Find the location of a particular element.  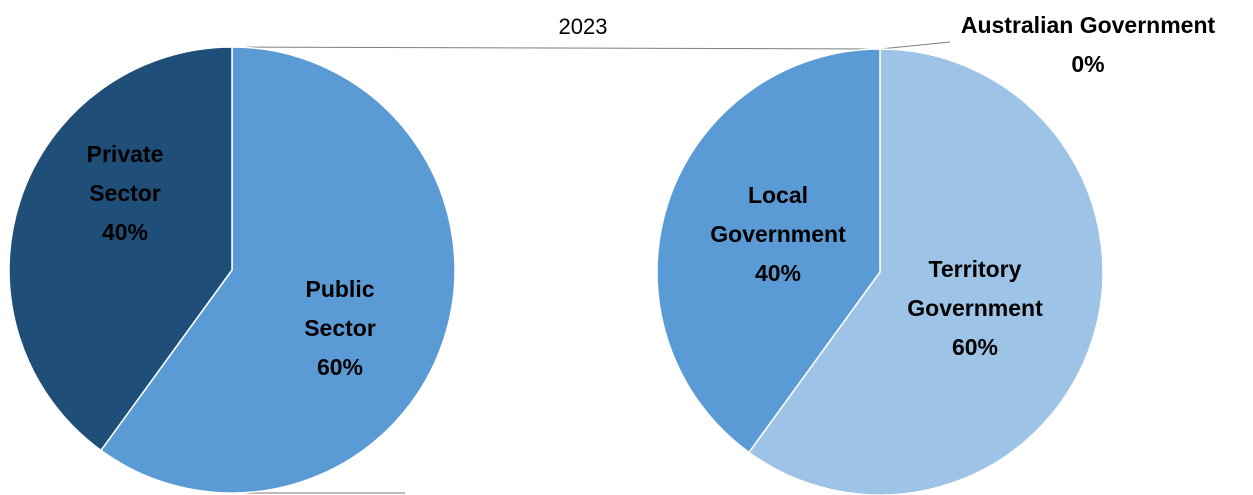

data-label-line: Local is located at coordinates (778, 195).